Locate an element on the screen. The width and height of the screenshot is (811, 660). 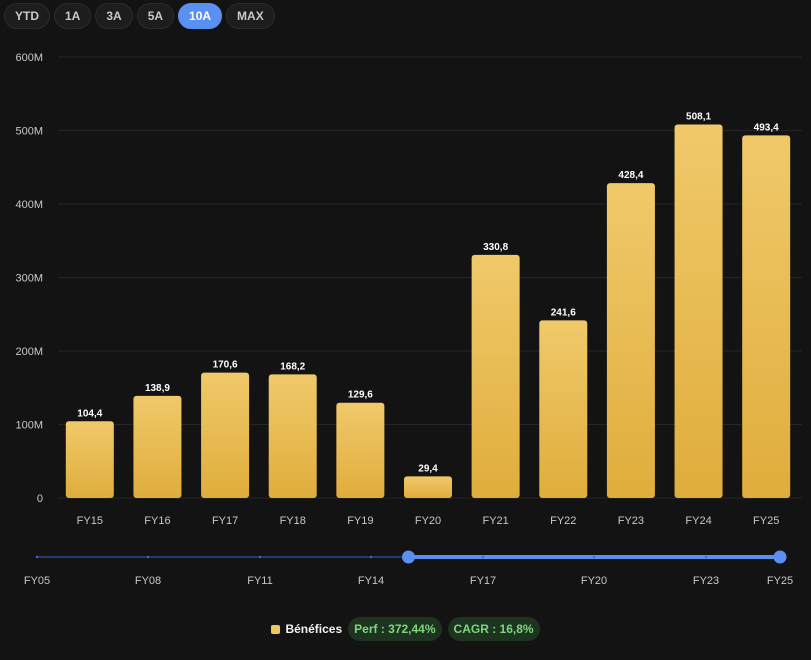
x-tick-label: FY16 is located at coordinates (157, 521).